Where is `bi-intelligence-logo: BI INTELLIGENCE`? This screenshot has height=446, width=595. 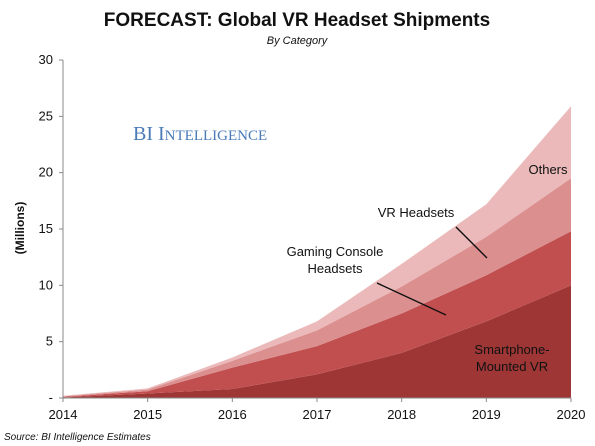
bi-intelligence-logo: BI INTELLIGENCE is located at coordinates (200, 134).